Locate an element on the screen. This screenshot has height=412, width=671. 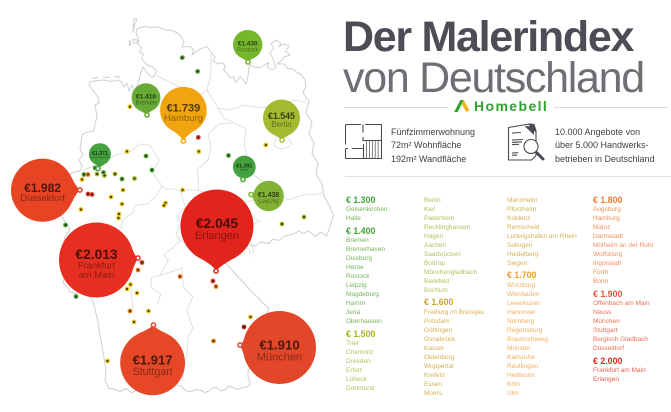
svg-text: Leipzig is located at coordinates (268, 201).